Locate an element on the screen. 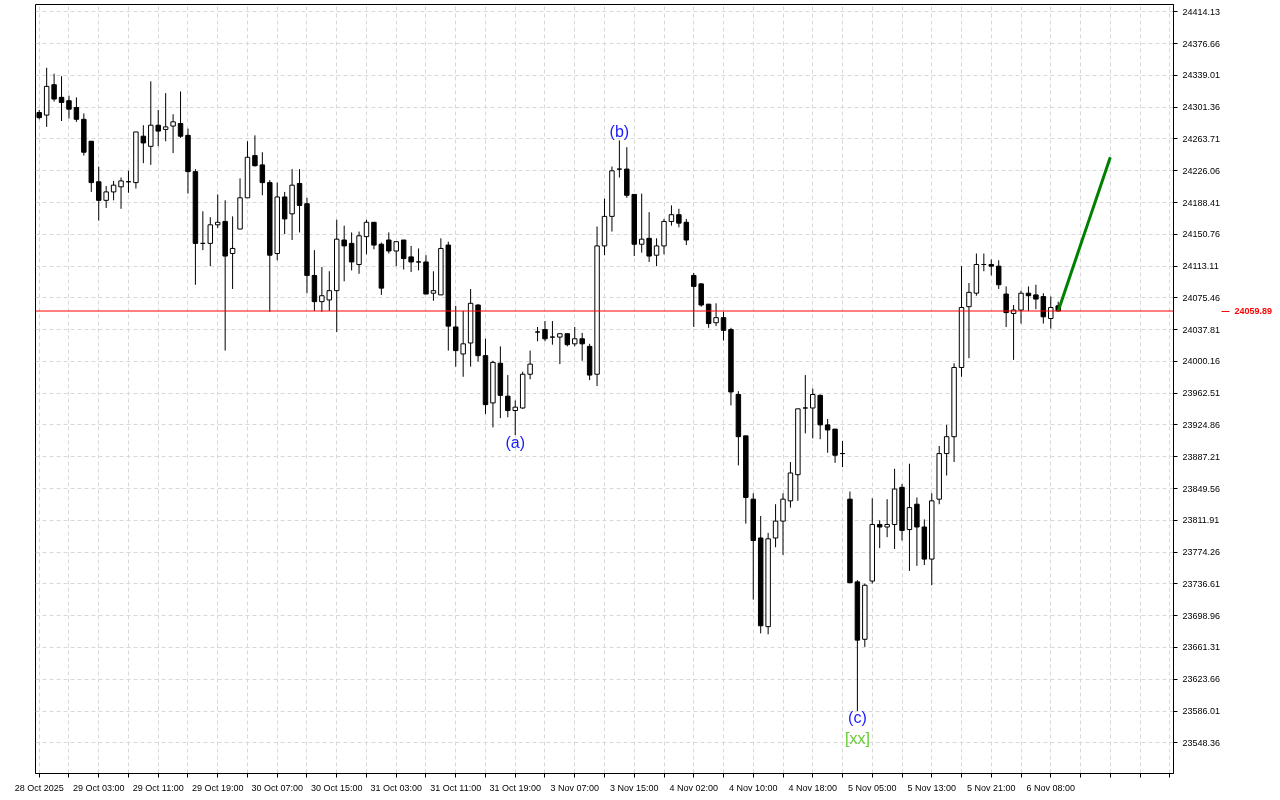 Image resolution: width=1280 pixels, height=800 pixels. annotation: [xx] is located at coordinates (857, 739).